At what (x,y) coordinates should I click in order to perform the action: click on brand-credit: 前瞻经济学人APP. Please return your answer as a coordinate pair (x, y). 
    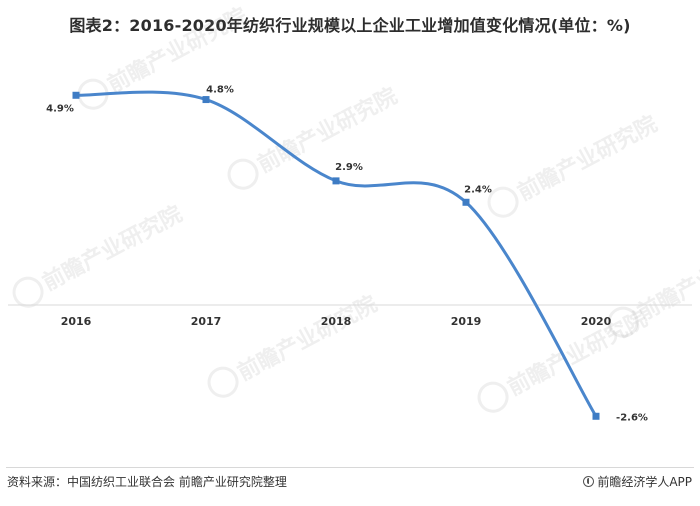
    Looking at the image, I should click on (637, 481).